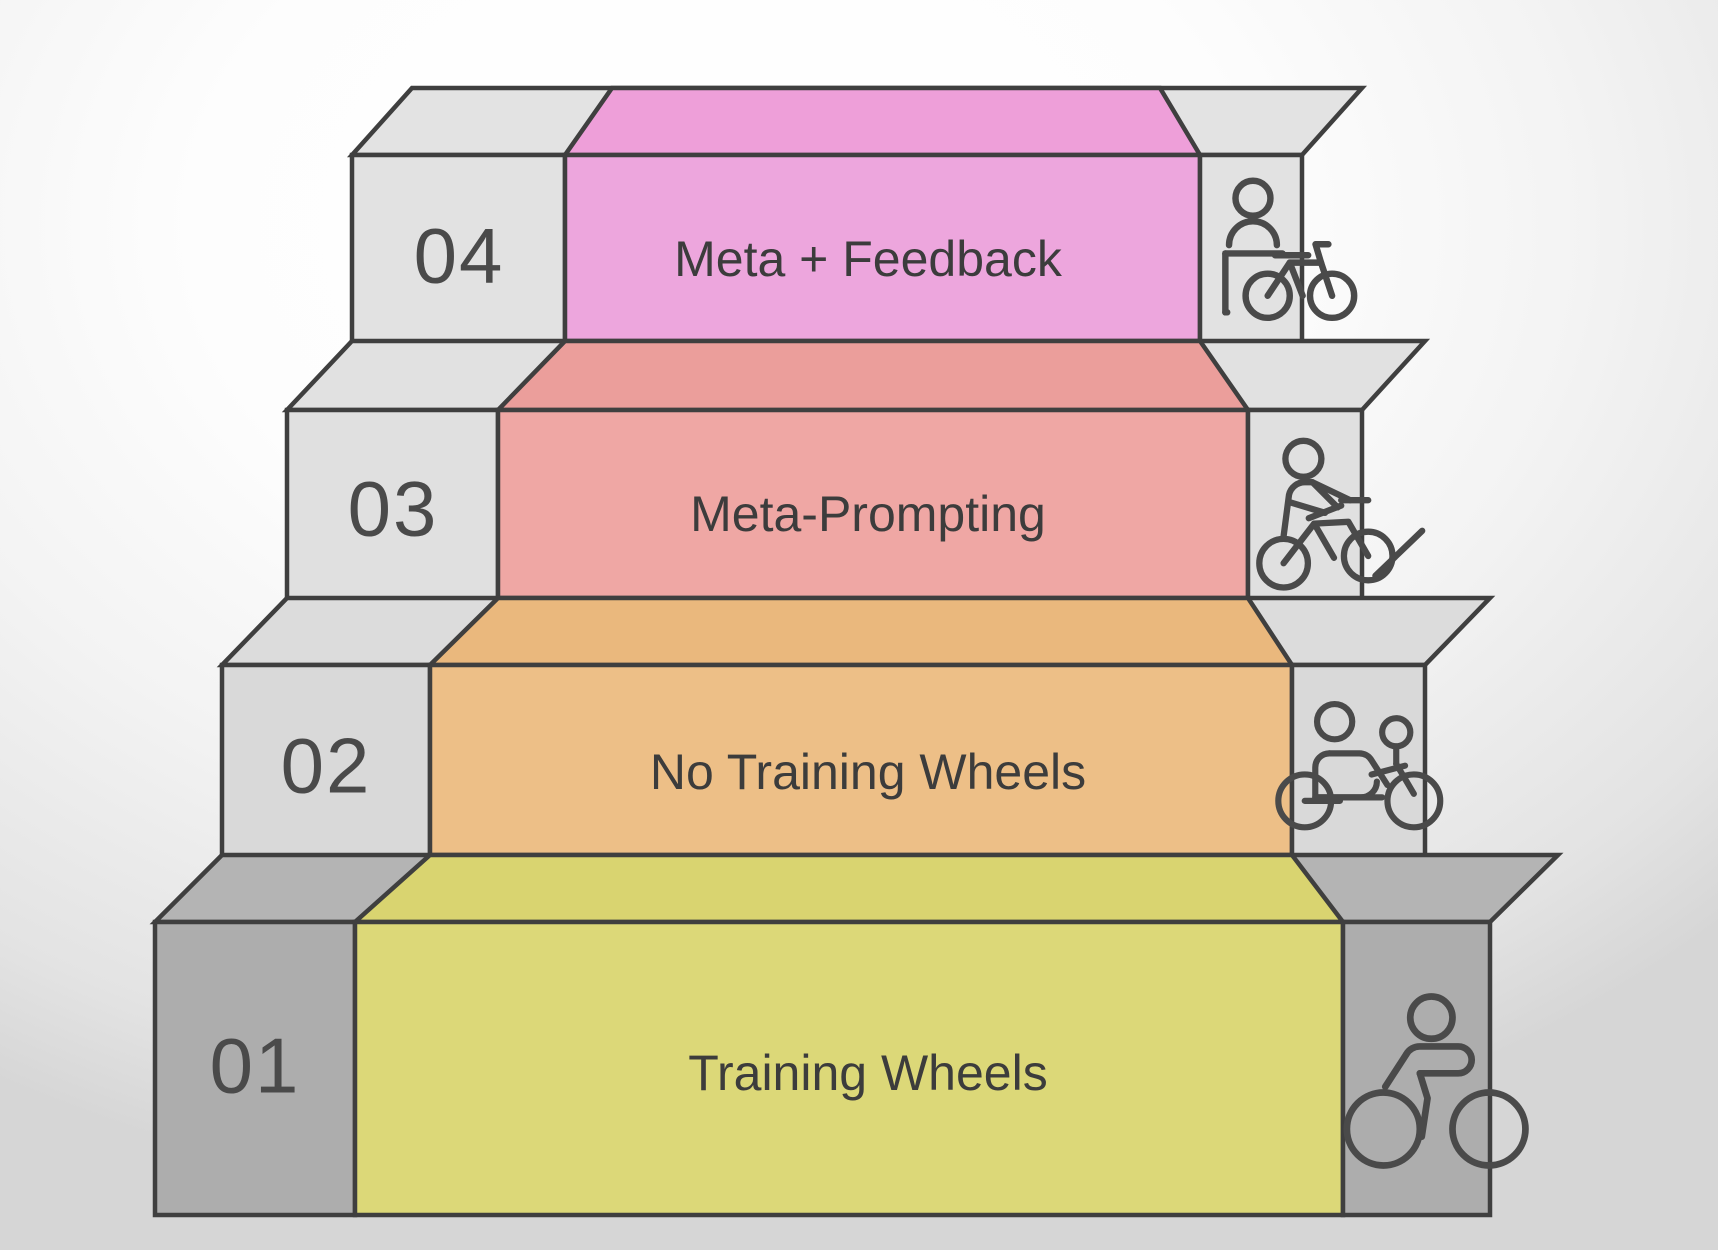  I want to click on step-02-center-front-face, so click(861, 769).